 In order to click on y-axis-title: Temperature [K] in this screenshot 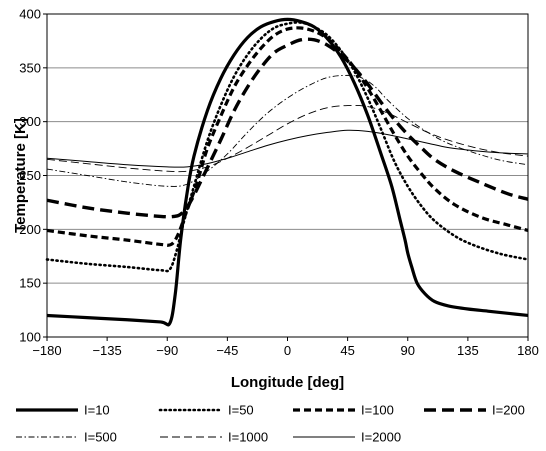, I will do `click(20, 175)`.